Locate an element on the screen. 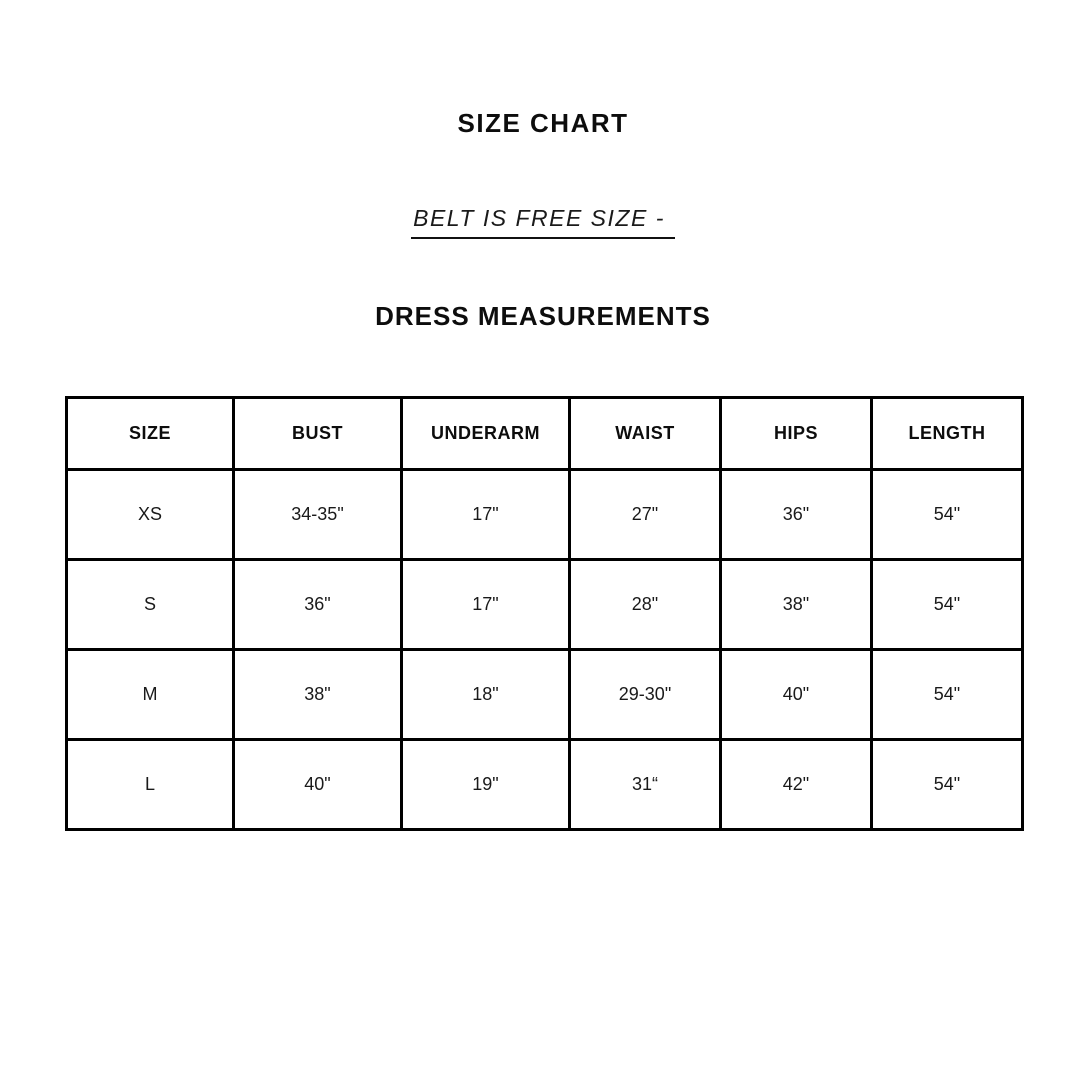  table-row-s: S 36" 17" 28" 38" 54" is located at coordinates (544, 604).